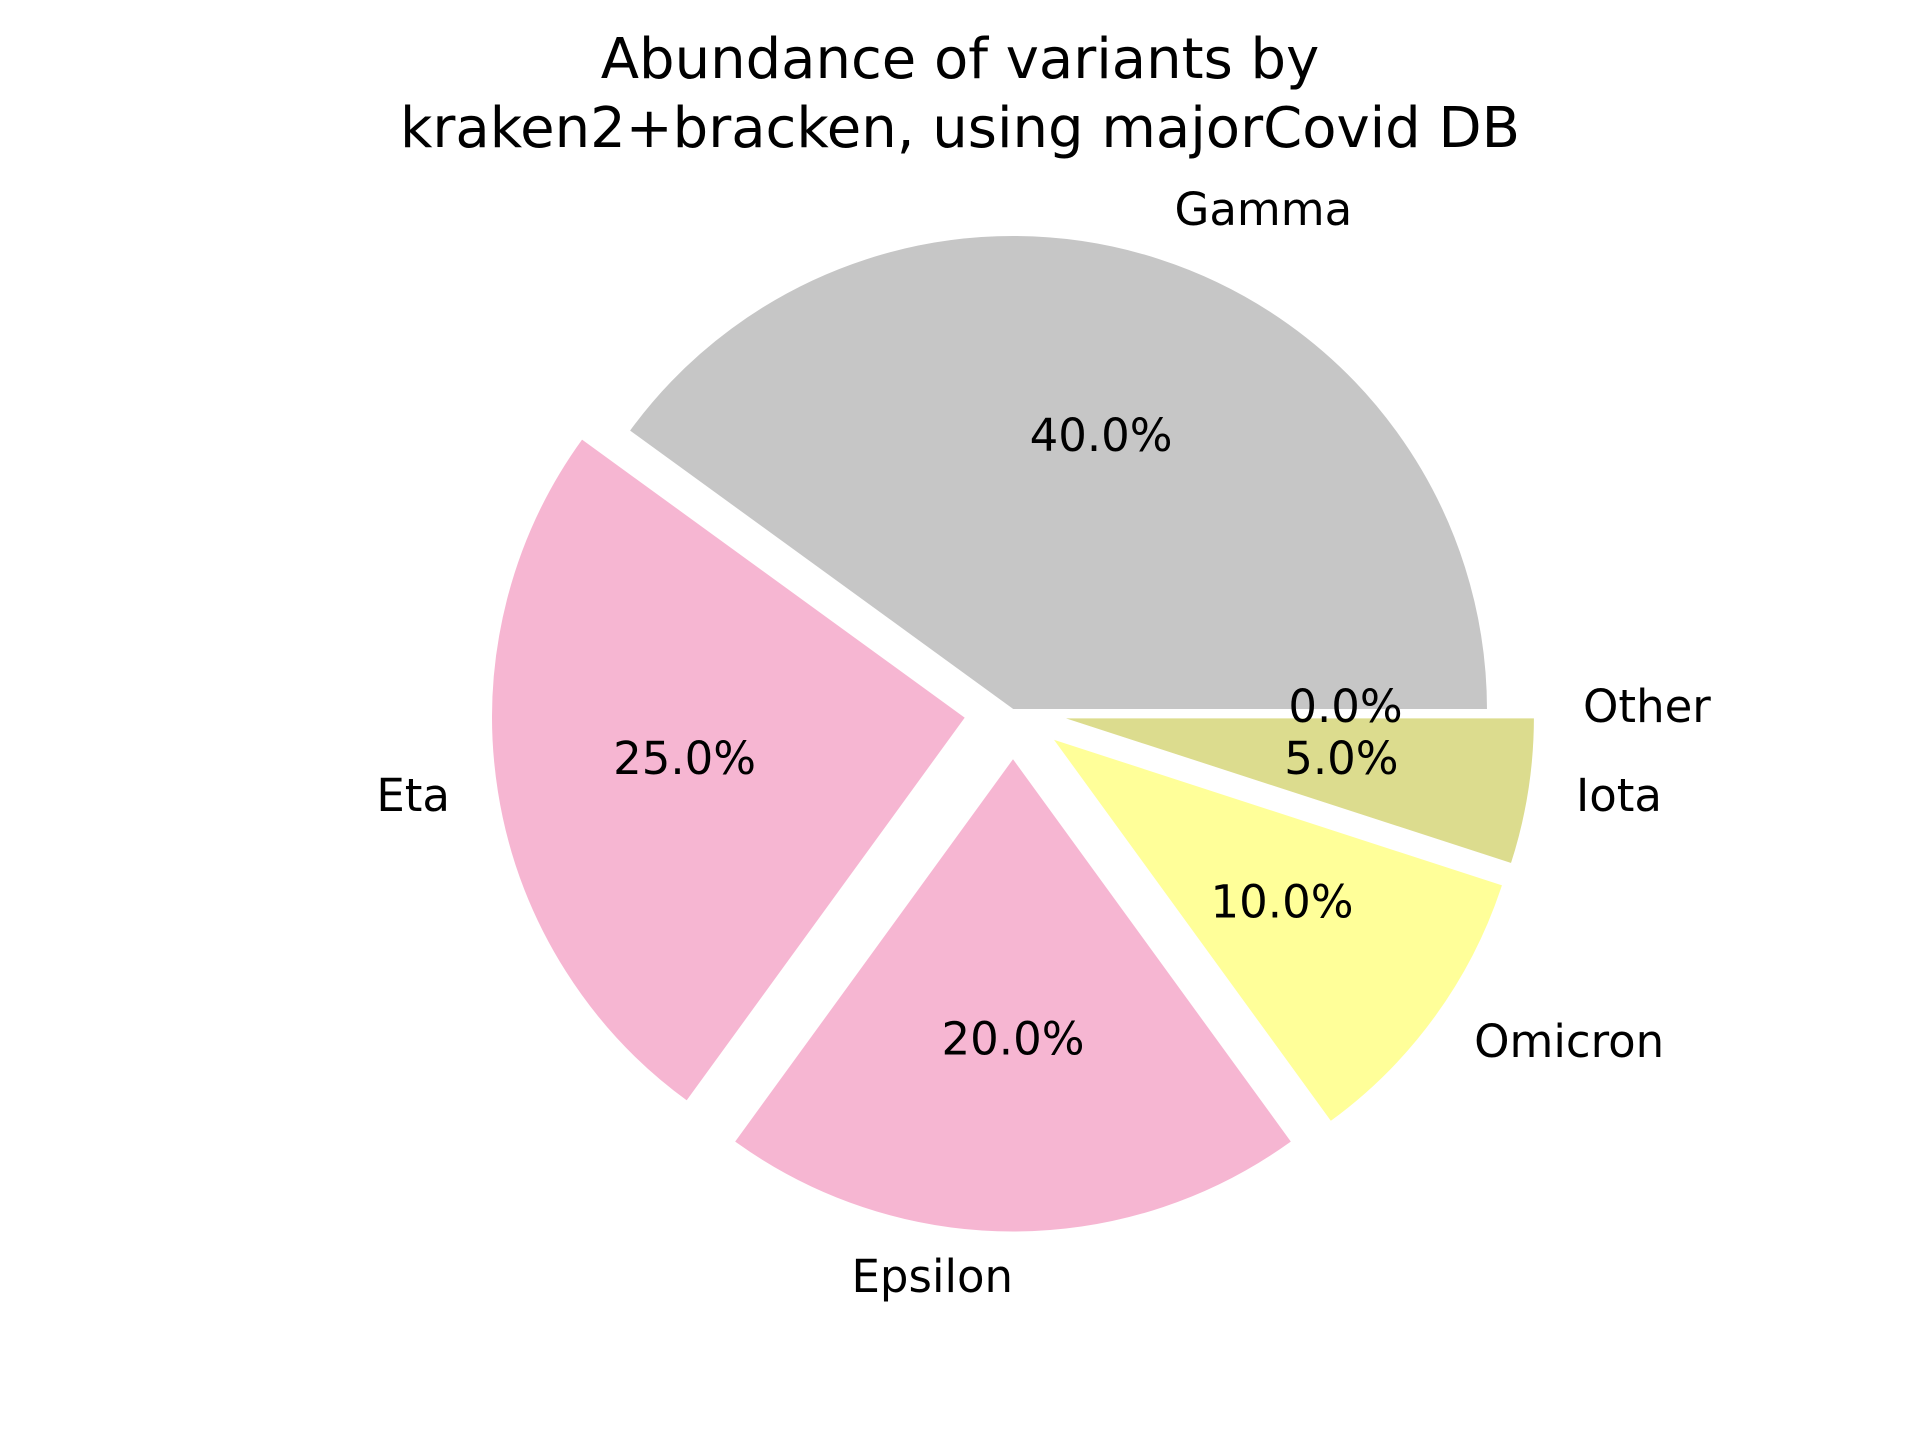 Image resolution: width=1920 pixels, height=1440 pixels. Describe the element at coordinates (1297, 791) in the screenshot. I see `pie-slice-iota` at that location.